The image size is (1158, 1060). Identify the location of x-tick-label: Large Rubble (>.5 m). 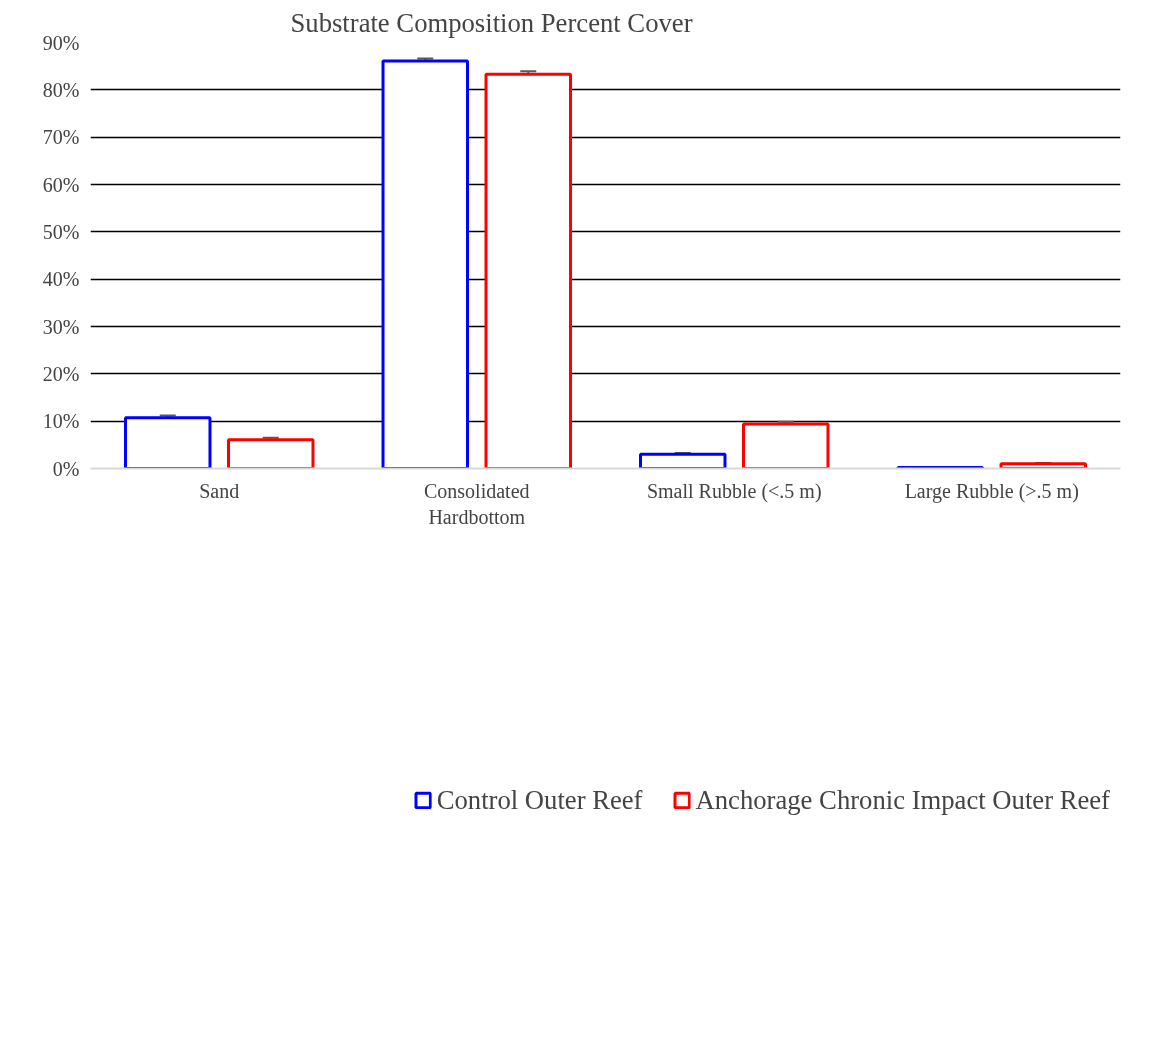
(991, 491).